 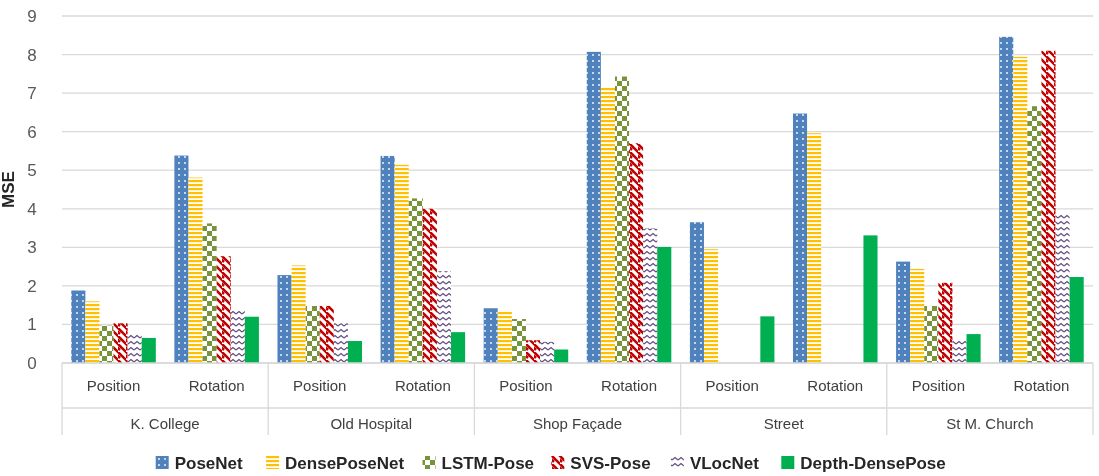 I want to click on y-tick-label: 5, so click(x=32, y=171).